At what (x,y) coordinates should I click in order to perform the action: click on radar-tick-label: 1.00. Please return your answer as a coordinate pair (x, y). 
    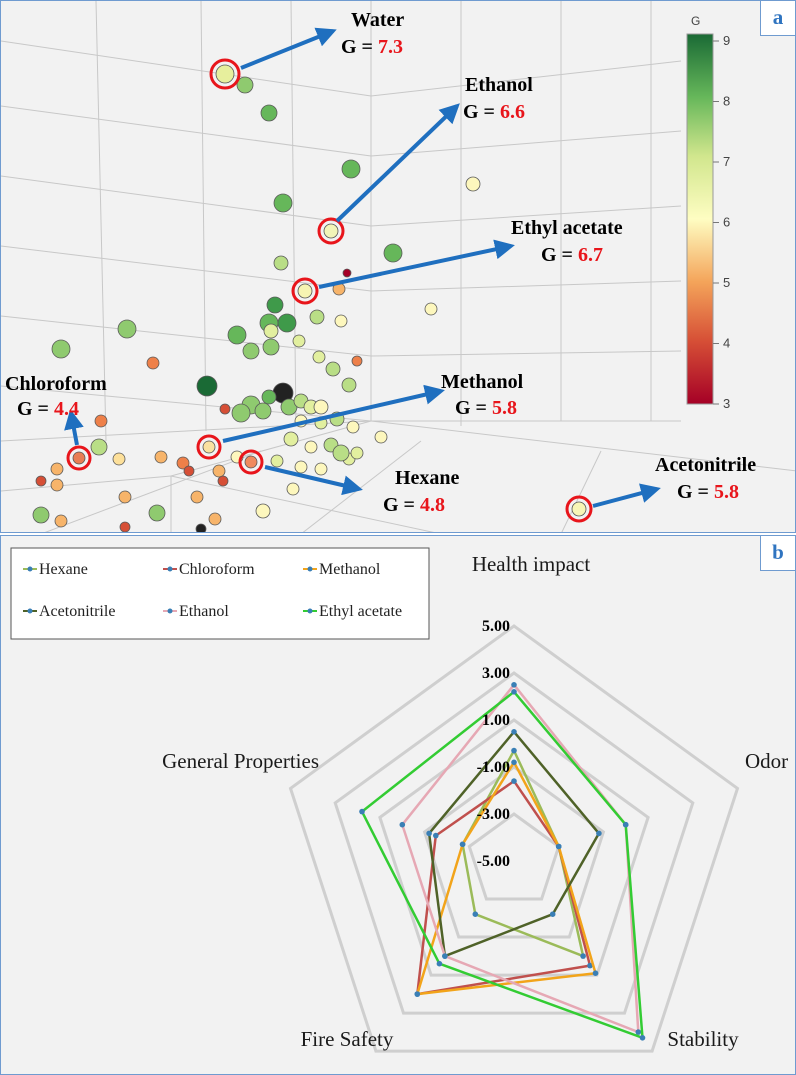
    Looking at the image, I should click on (496, 720).